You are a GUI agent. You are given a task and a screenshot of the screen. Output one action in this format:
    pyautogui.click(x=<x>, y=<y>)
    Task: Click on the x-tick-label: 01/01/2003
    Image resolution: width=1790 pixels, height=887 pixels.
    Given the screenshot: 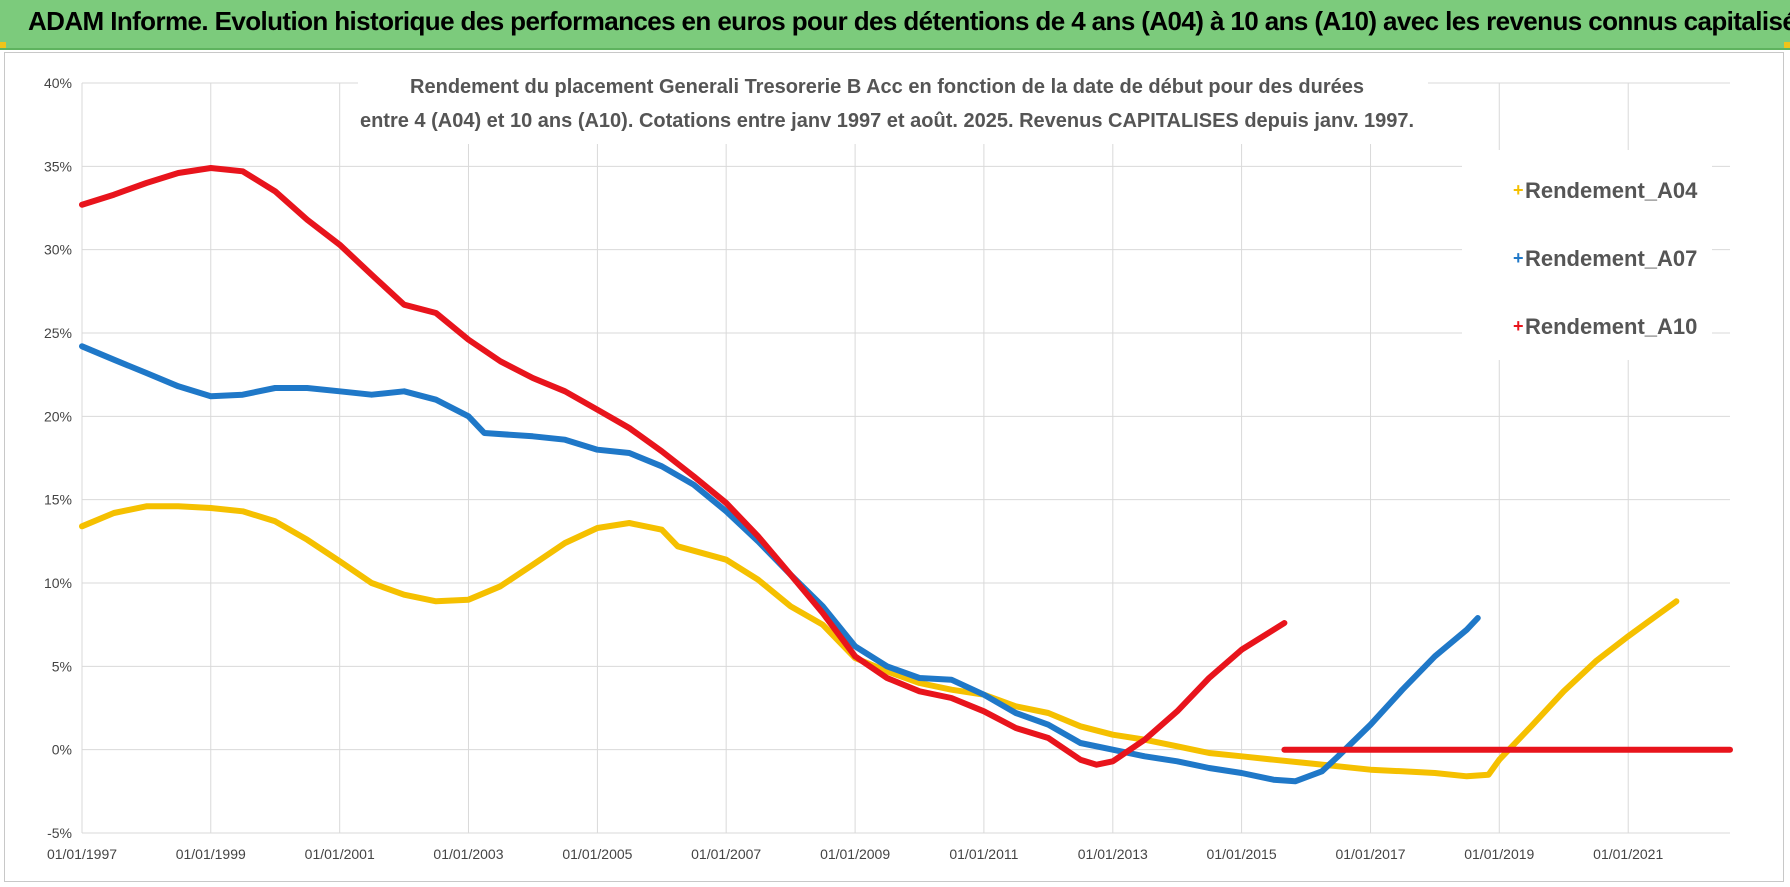 What is the action you would take?
    pyautogui.click(x=468, y=854)
    